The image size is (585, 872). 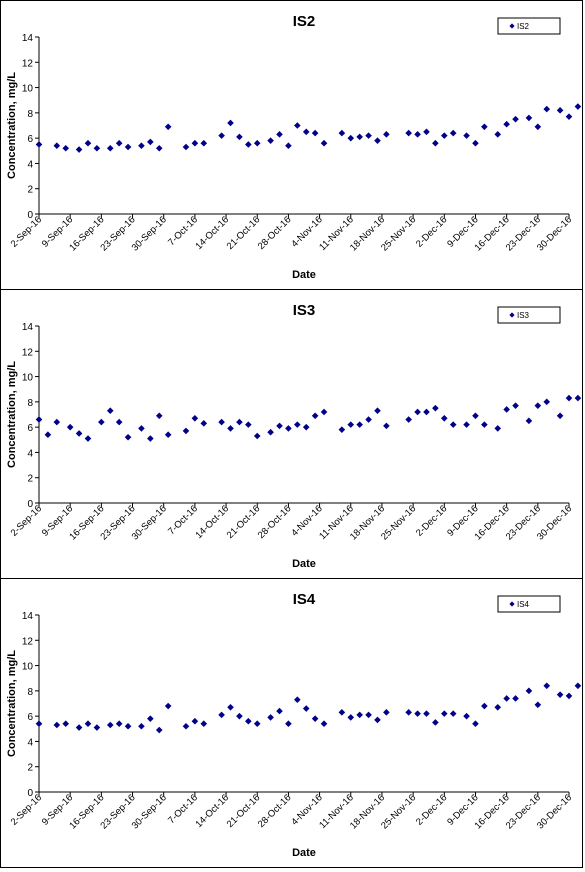 What do you see at coordinates (28, 641) in the screenshot?
I see `y-tick-label: 12` at bounding box center [28, 641].